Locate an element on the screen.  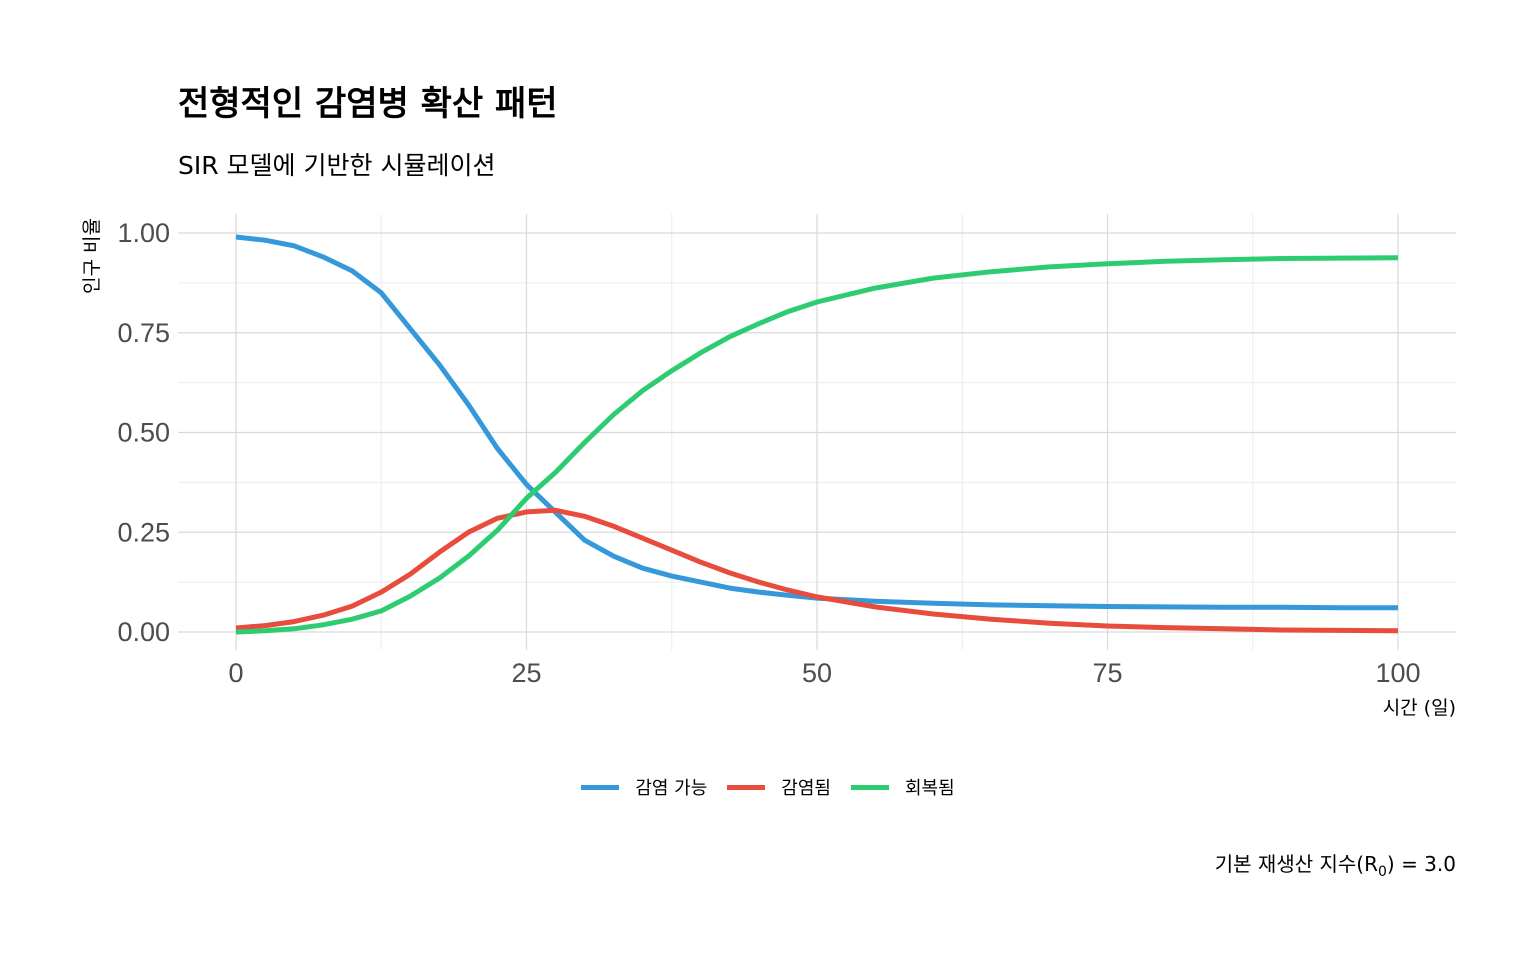
x-tick-label: 100 is located at coordinates (1397, 673).